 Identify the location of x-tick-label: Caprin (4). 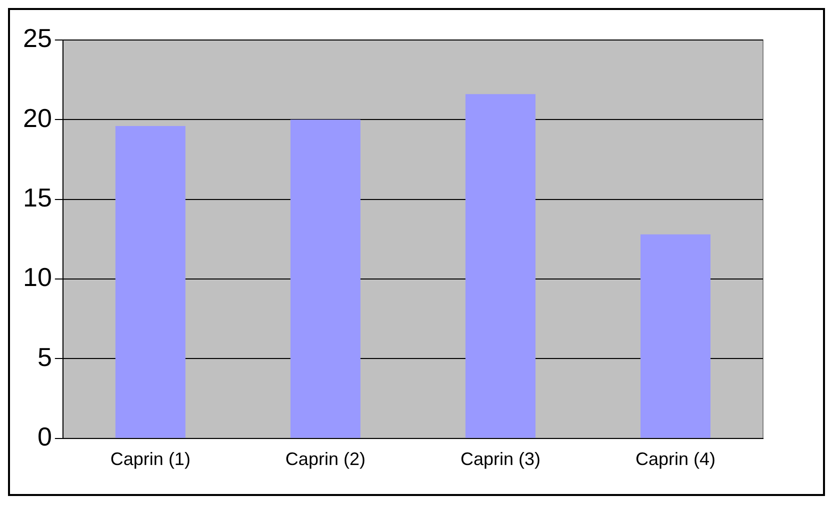
(675, 459).